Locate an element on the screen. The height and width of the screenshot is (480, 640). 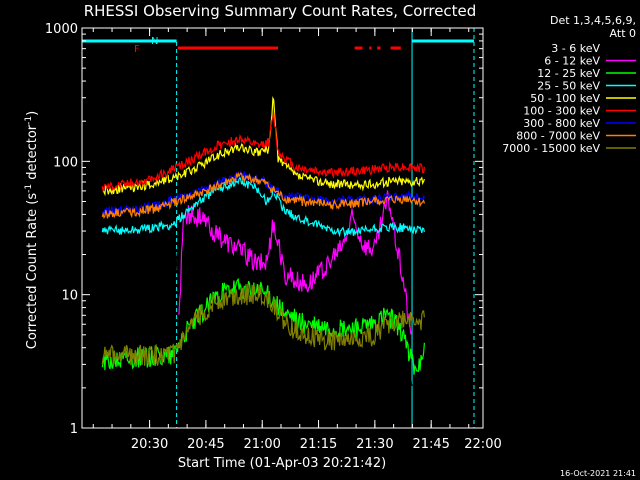
x-tick-label: 21:00 is located at coordinates (261, 444).